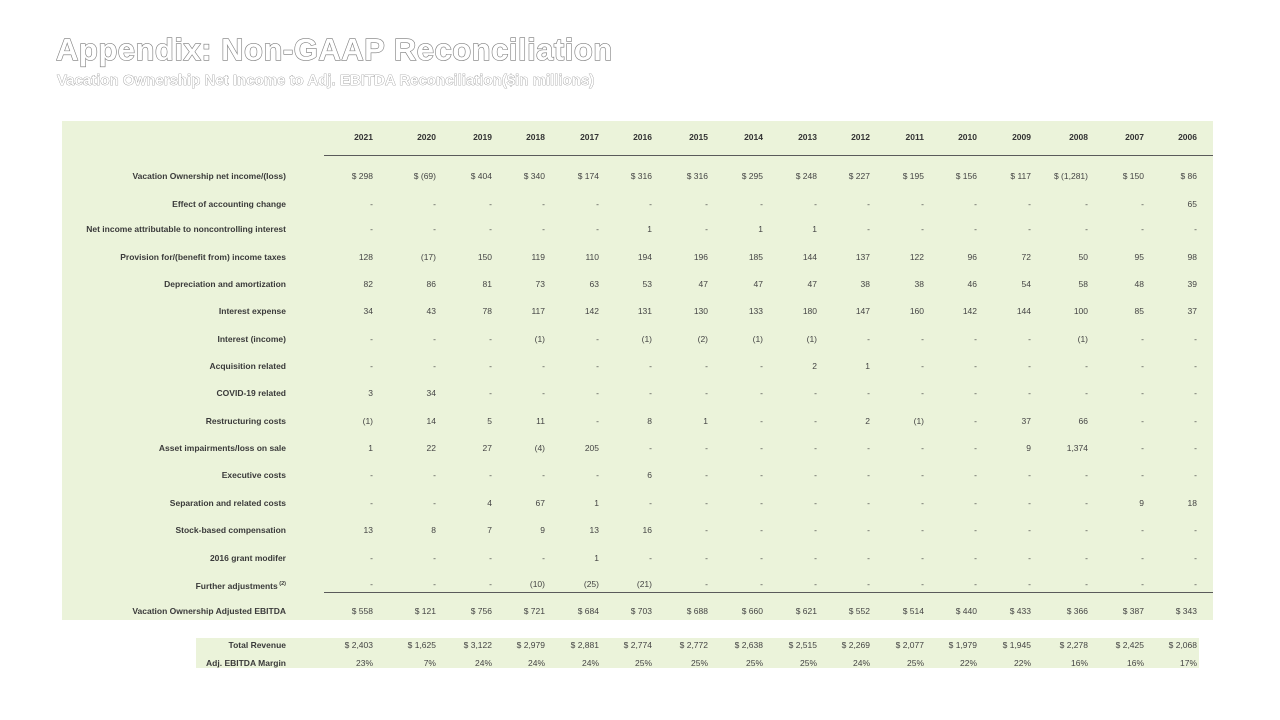 This screenshot has height=720, width=1280. Describe the element at coordinates (859, 176) in the screenshot. I see `table-cell: $ 227` at that location.